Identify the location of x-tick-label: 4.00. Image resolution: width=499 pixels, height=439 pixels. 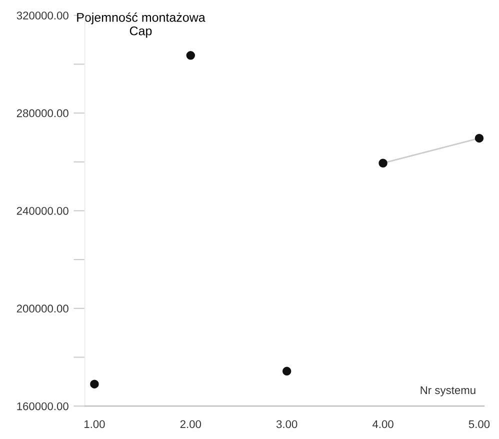
(383, 424).